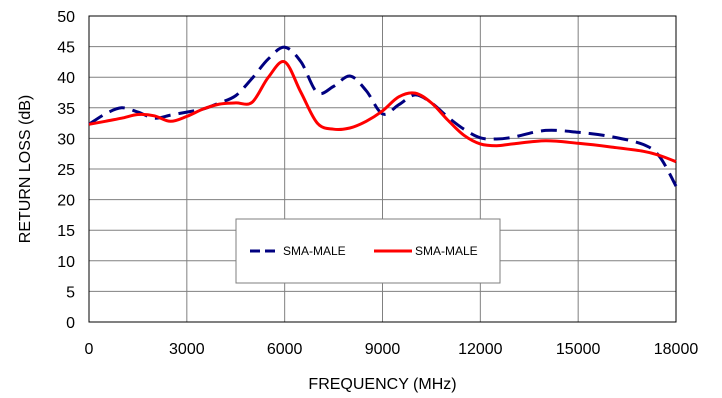  Describe the element at coordinates (382, 384) in the screenshot. I see `x-axis-title: FREQUENCY (MHz)` at that location.